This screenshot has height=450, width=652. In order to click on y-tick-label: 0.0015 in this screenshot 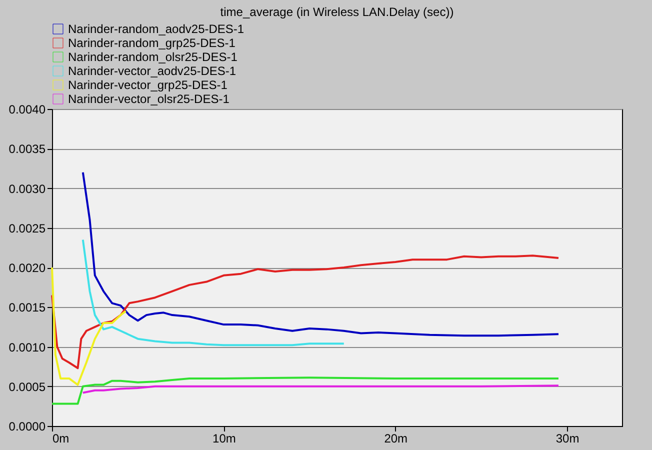, I will do `click(27, 307)`.